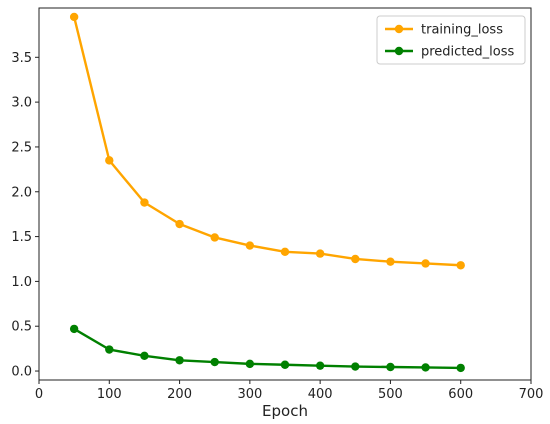 The image size is (550, 424). What do you see at coordinates (21, 372) in the screenshot?
I see `y-tick-label: 0.0` at bounding box center [21, 372].